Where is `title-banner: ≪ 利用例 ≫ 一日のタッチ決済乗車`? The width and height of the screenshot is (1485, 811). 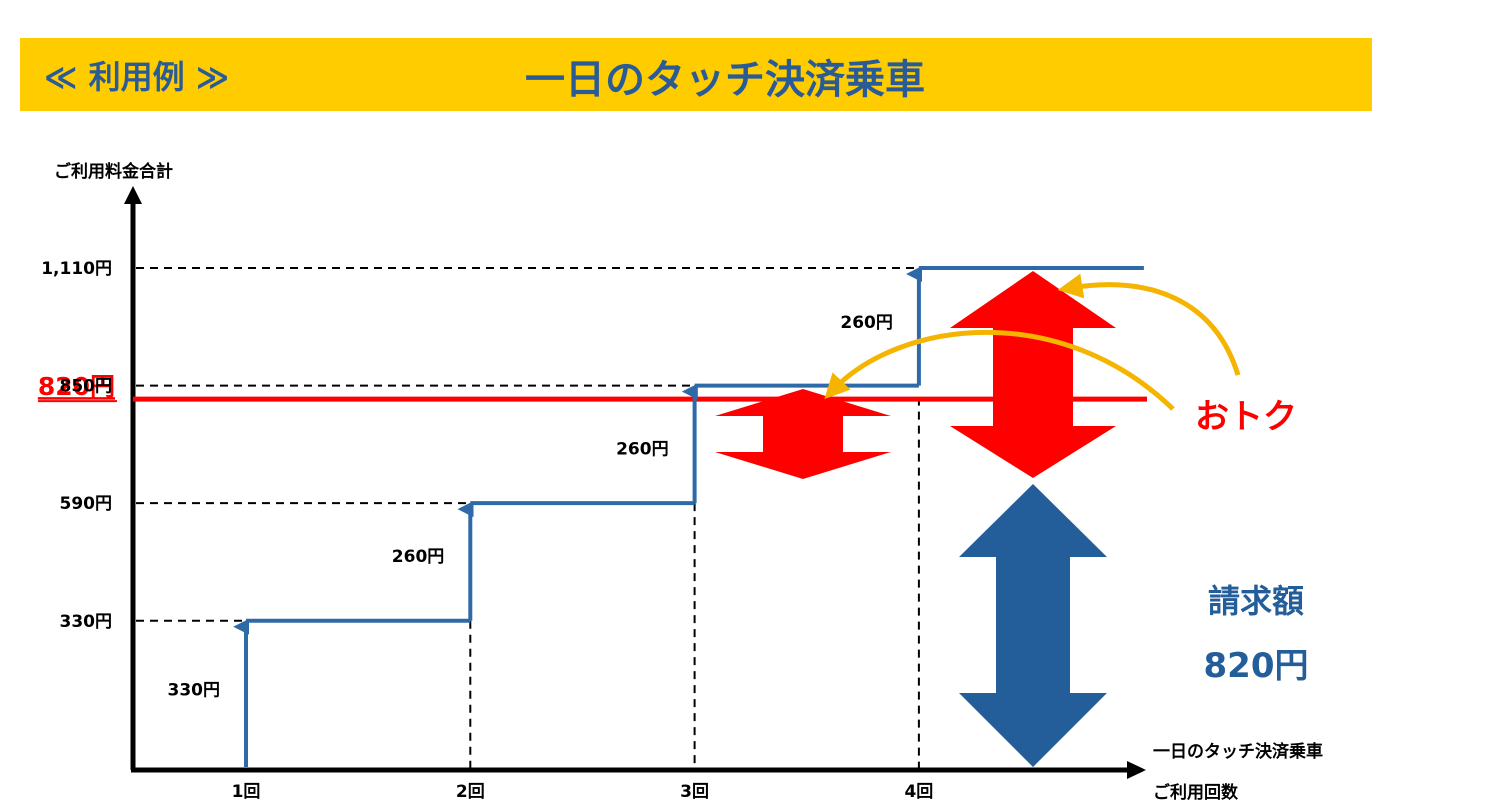
title-banner: ≪ 利用例 ≫ 一日のタッチ決済乗車 is located at coordinates (696, 74).